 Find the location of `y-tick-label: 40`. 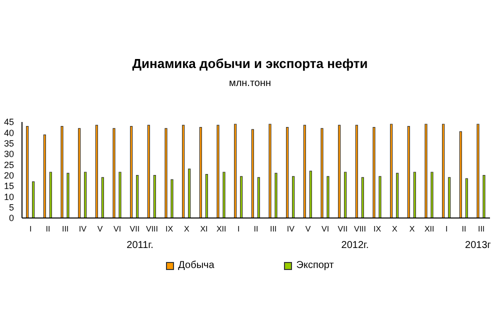

y-tick-label: 40 is located at coordinates (9, 133).